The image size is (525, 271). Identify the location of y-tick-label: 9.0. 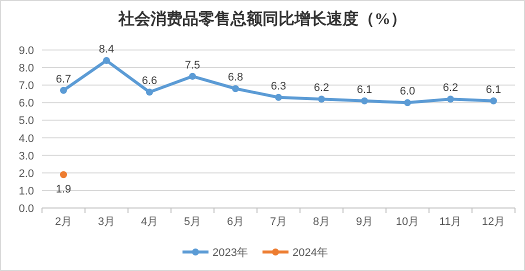
(26, 51).